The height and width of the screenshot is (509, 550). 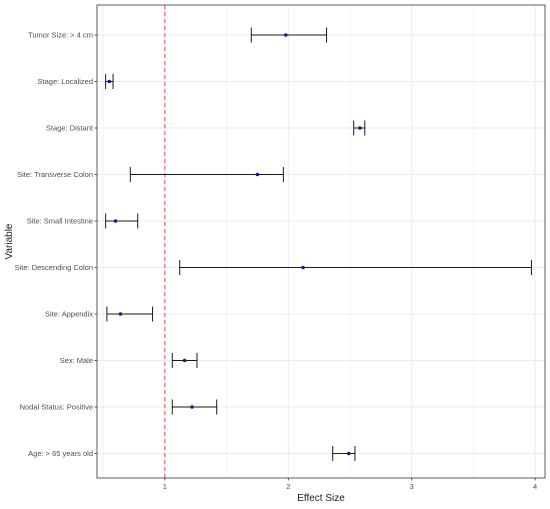 I want to click on x-tick-labels: 1 2 3 4, so click(x=350, y=484).